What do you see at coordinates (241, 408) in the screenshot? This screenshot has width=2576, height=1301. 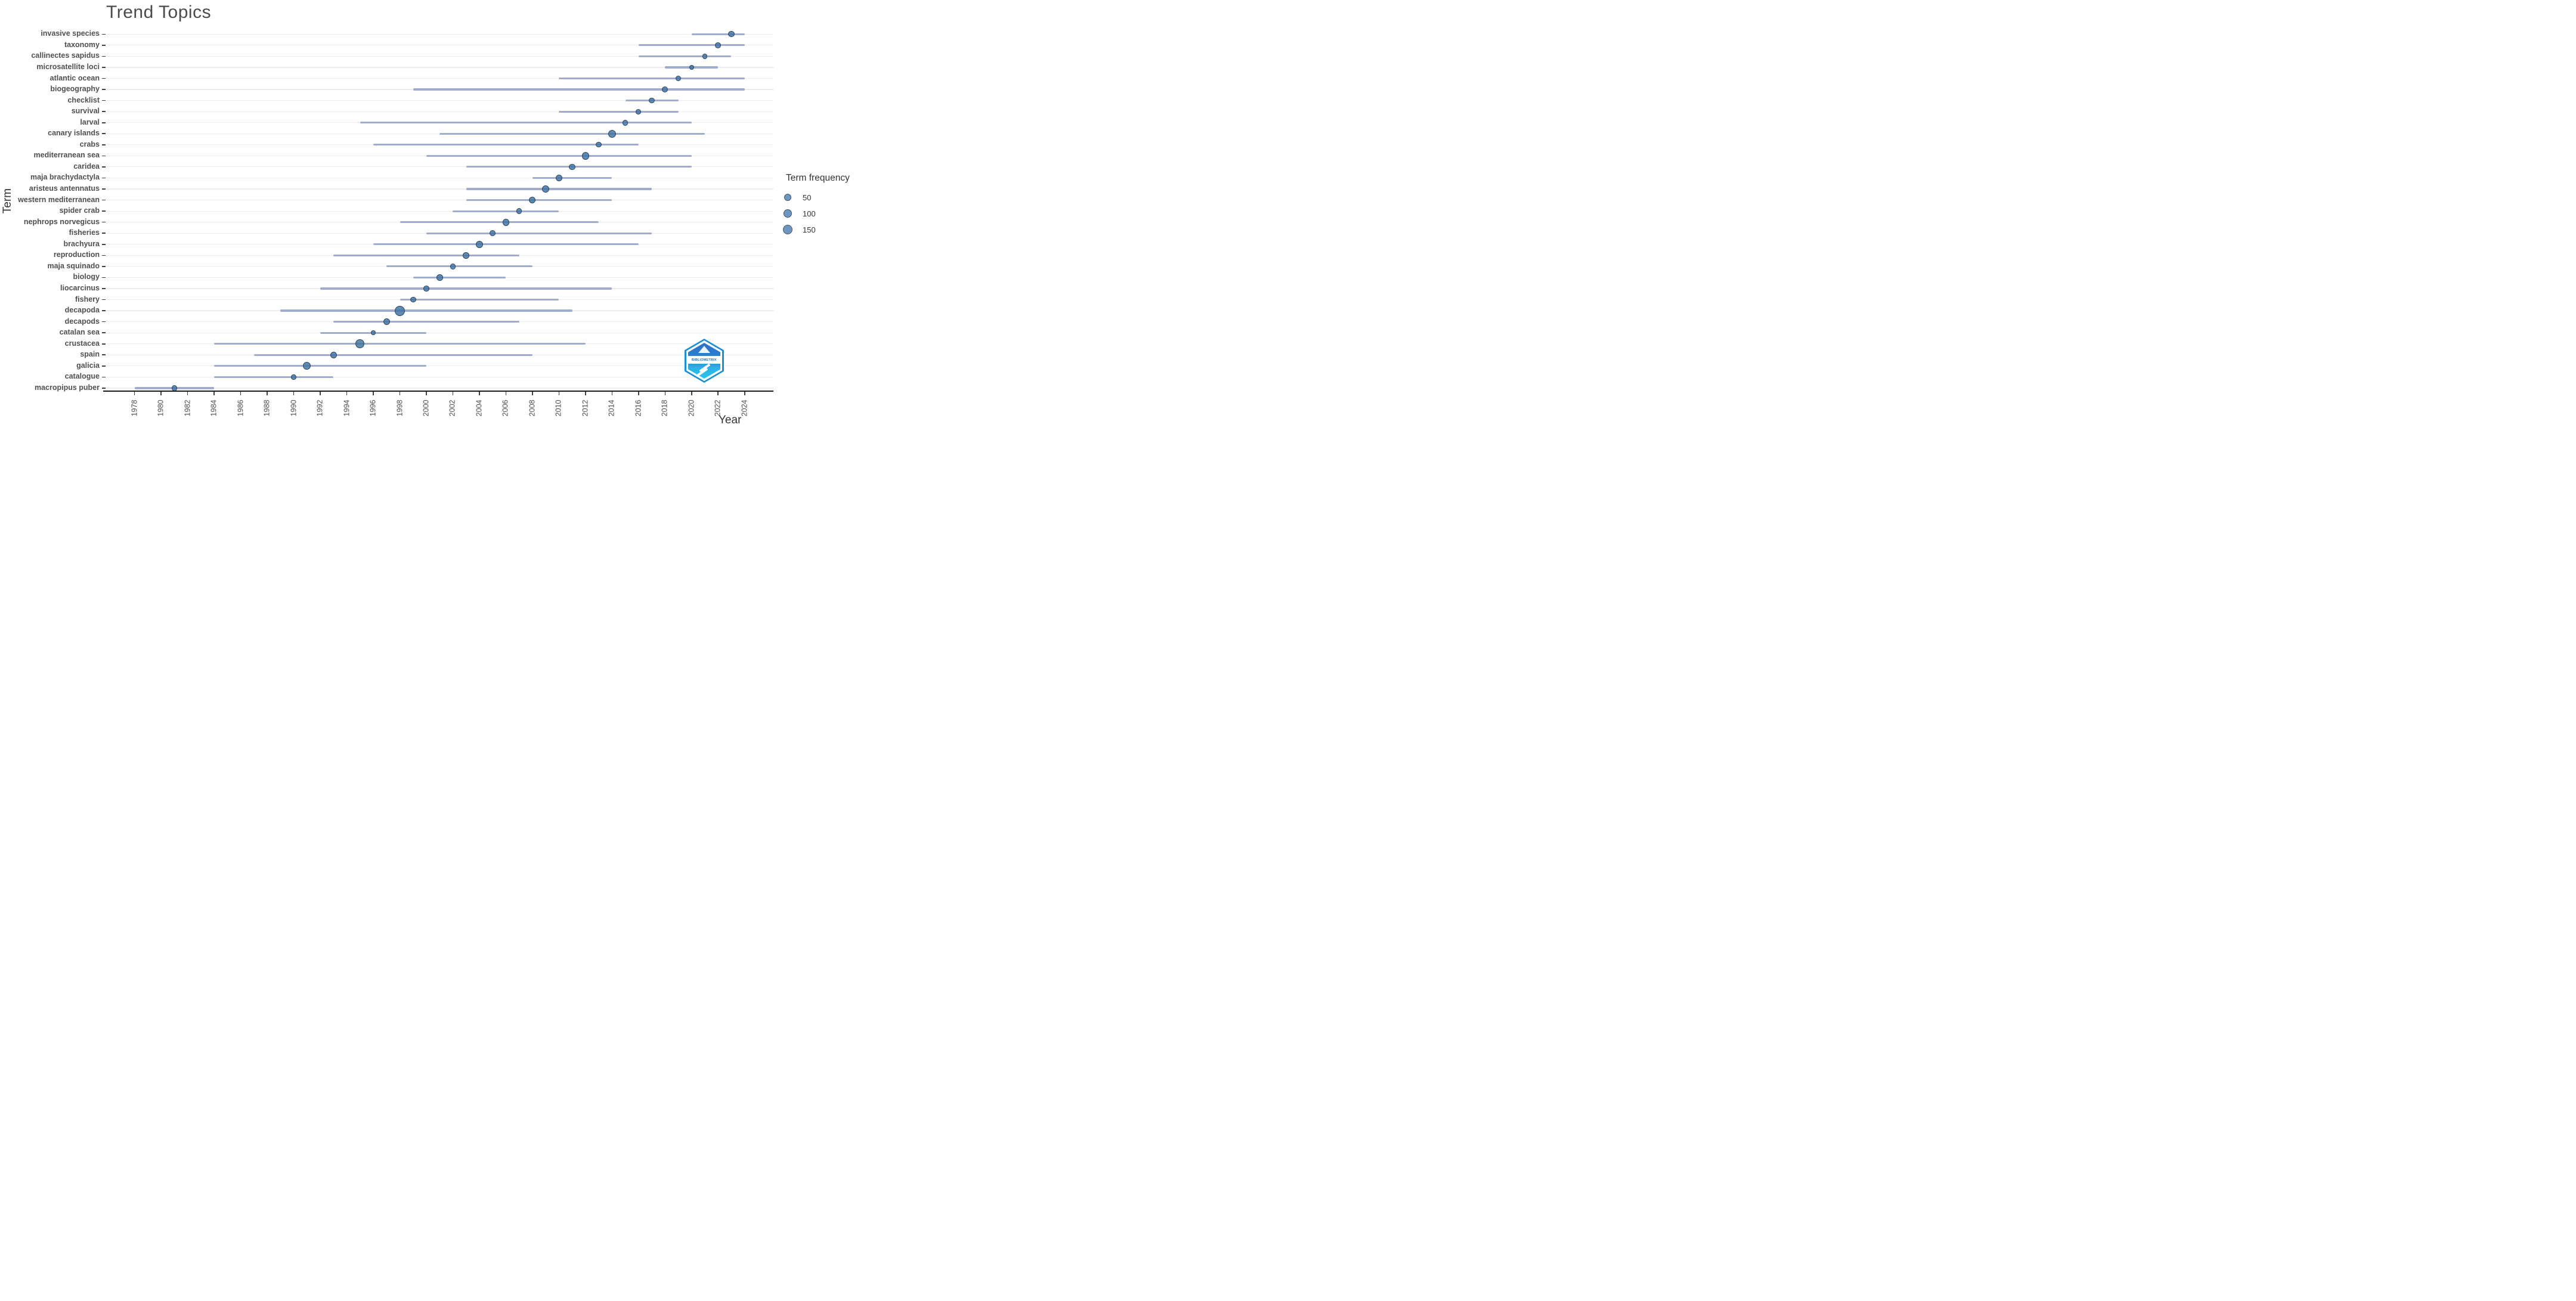 I see `x-tick-label: 1986` at bounding box center [241, 408].